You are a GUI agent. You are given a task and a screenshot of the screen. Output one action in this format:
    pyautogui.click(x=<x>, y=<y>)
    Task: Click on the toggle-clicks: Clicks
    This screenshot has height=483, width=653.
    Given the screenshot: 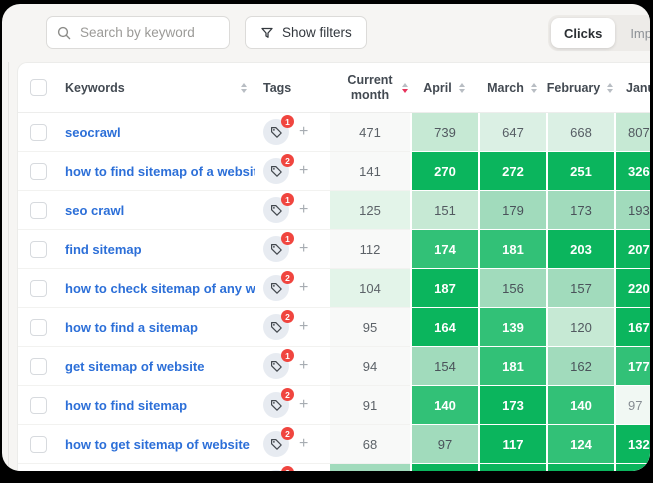 What is the action you would take?
    pyautogui.click(x=583, y=33)
    